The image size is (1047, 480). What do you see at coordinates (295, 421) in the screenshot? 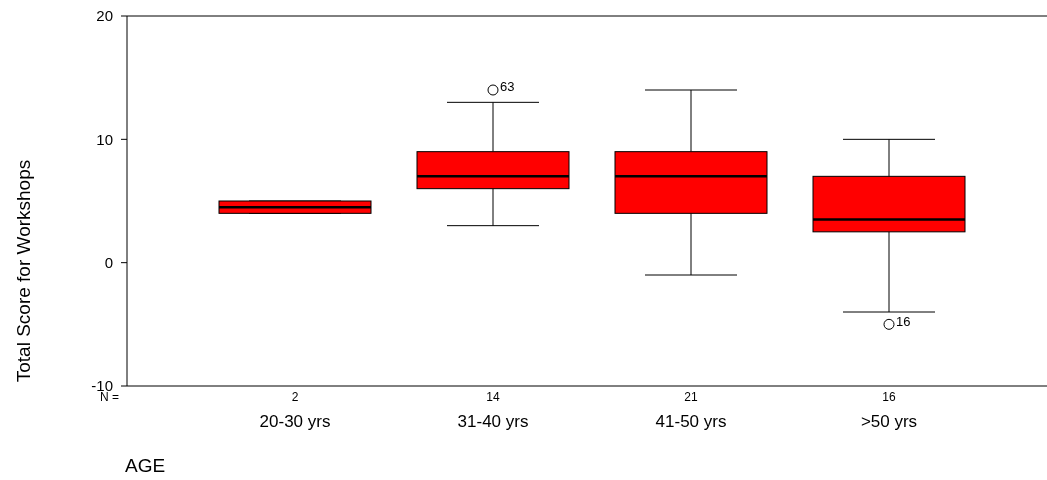
I see `x-tick-label: 20-30 yrs` at bounding box center [295, 421].